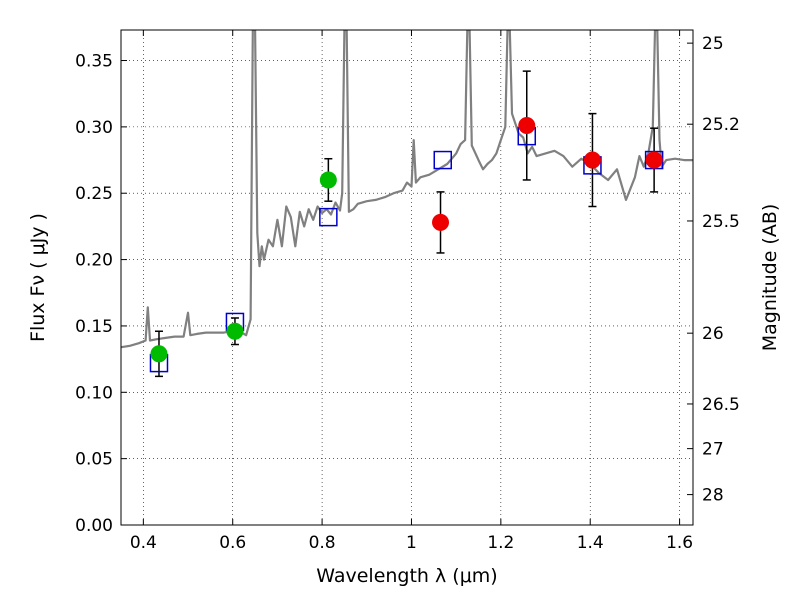 The height and width of the screenshot is (600, 800). Describe the element at coordinates (713, 450) in the screenshot. I see `y2-tick-label: 27` at that location.